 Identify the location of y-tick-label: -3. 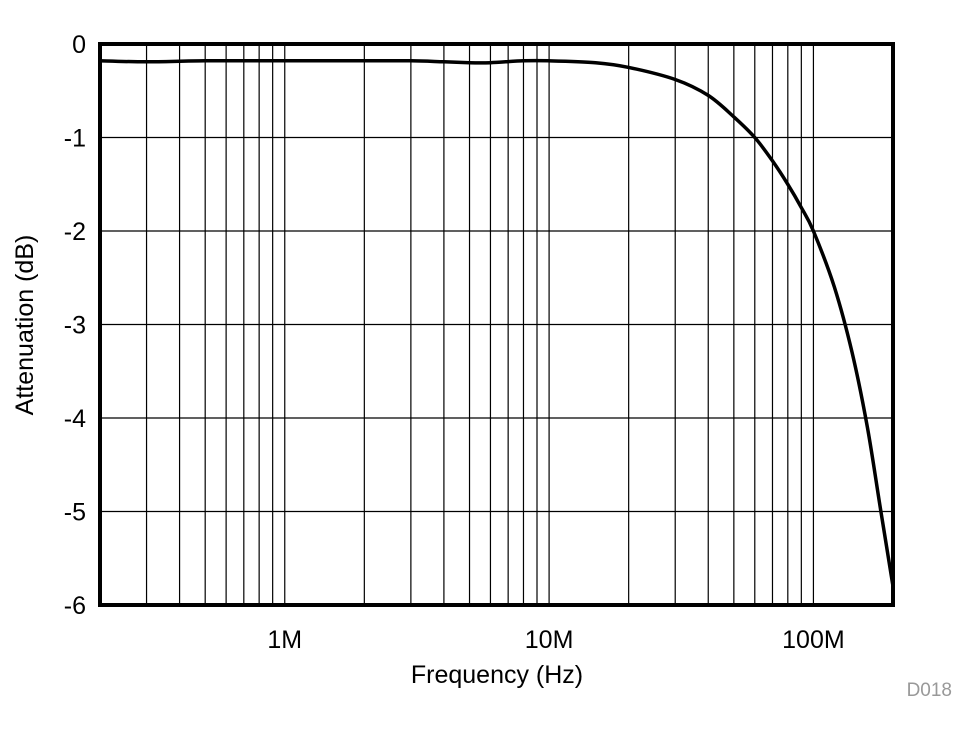
(75, 326).